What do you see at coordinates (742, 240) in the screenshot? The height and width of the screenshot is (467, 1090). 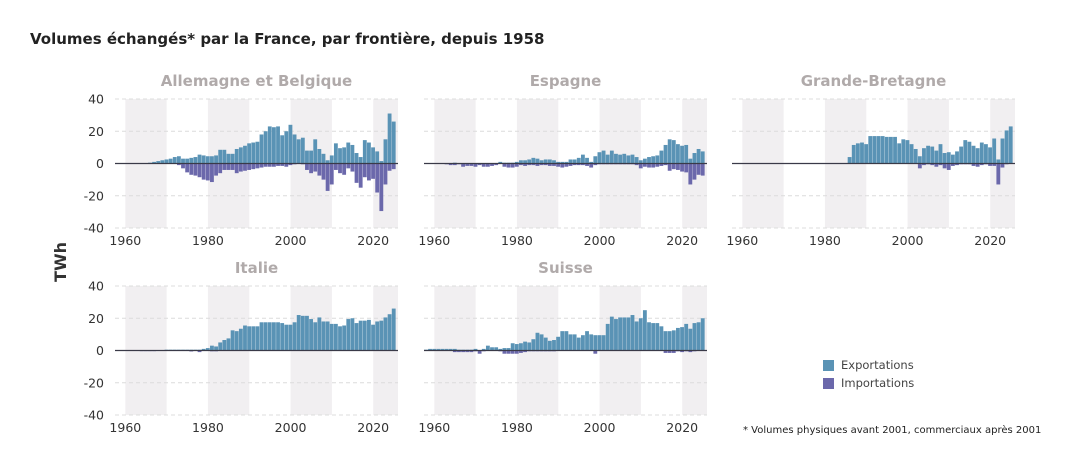 I see `x-tick-label: 1960` at bounding box center [742, 240].